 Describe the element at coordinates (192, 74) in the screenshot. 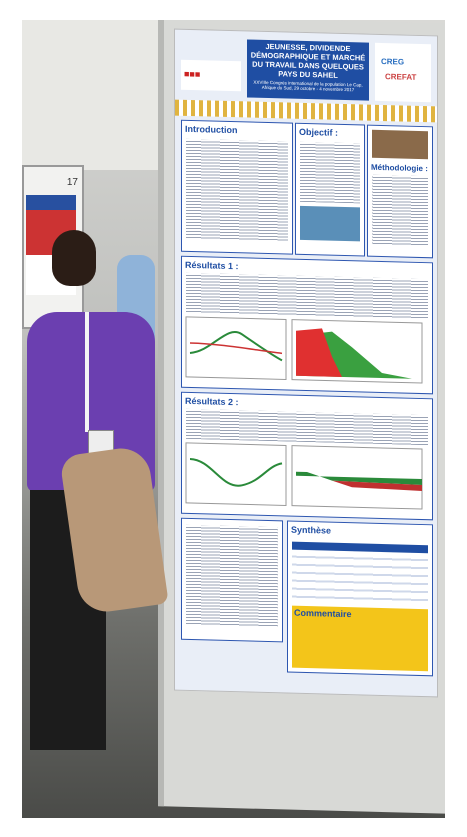

I see `logo-mark: ■■■` at that location.